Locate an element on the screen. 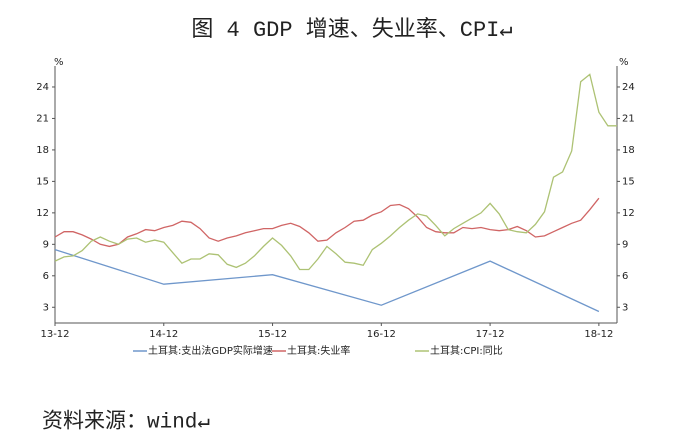 The height and width of the screenshot is (446, 675). legend-label: 土耳其:CPI:同比 is located at coordinates (466, 350).